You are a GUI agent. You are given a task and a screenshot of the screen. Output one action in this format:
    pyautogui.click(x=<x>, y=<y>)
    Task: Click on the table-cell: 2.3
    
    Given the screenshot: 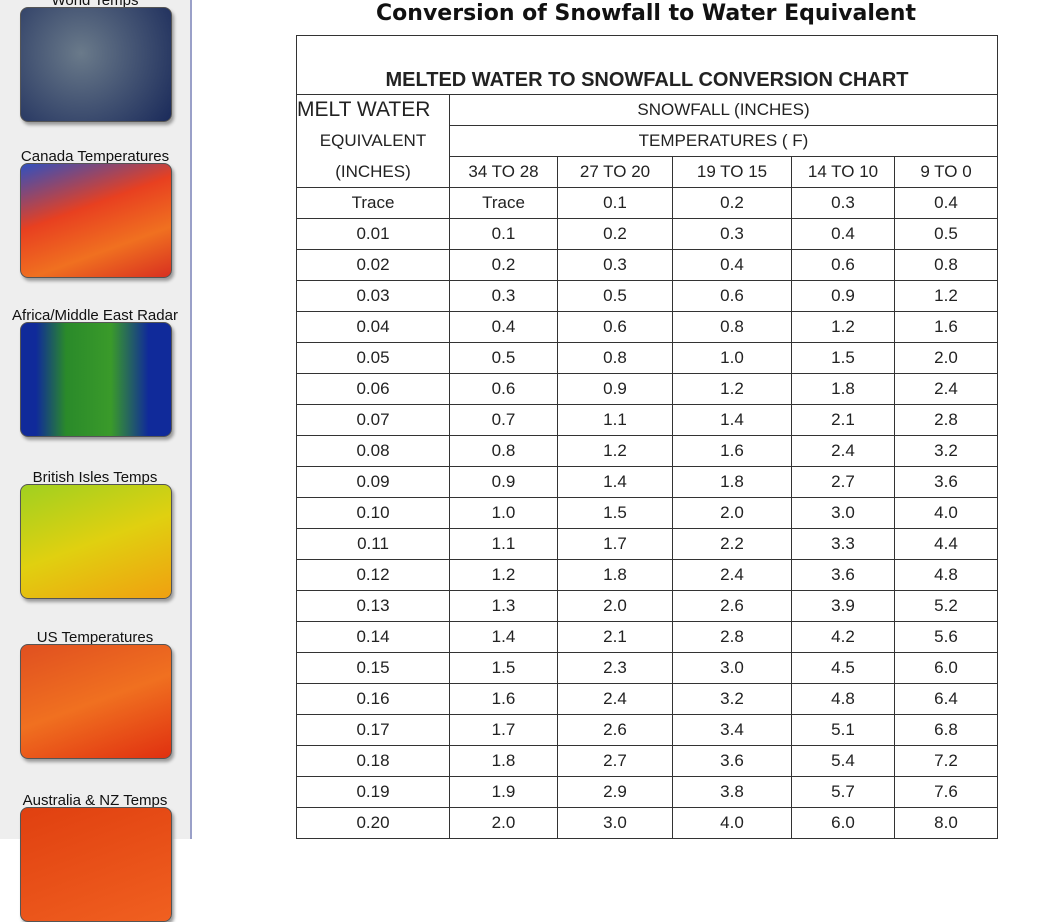 What is the action you would take?
    pyautogui.click(x=615, y=668)
    